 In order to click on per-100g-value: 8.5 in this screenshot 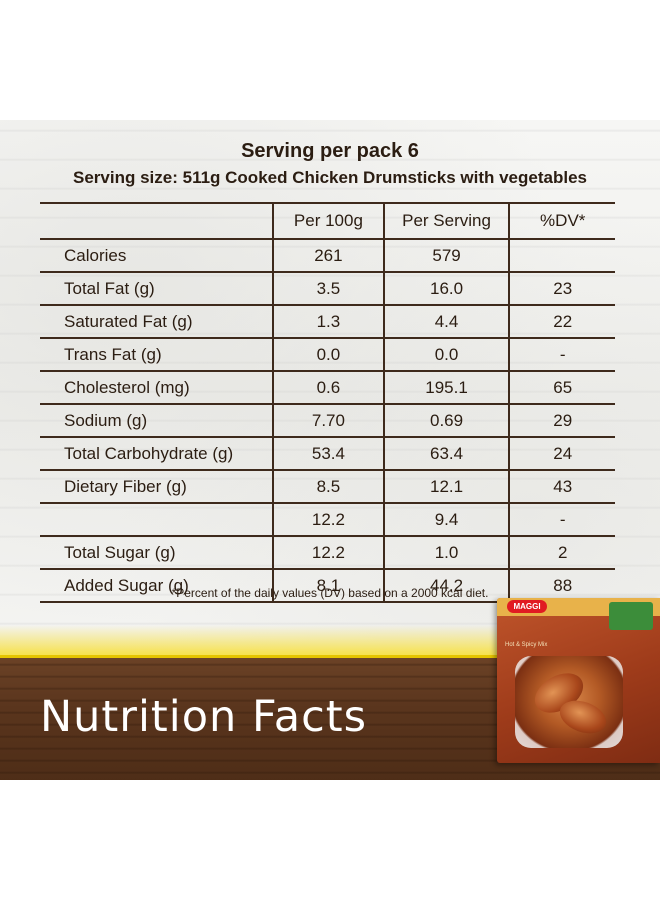, I will do `click(328, 487)`.